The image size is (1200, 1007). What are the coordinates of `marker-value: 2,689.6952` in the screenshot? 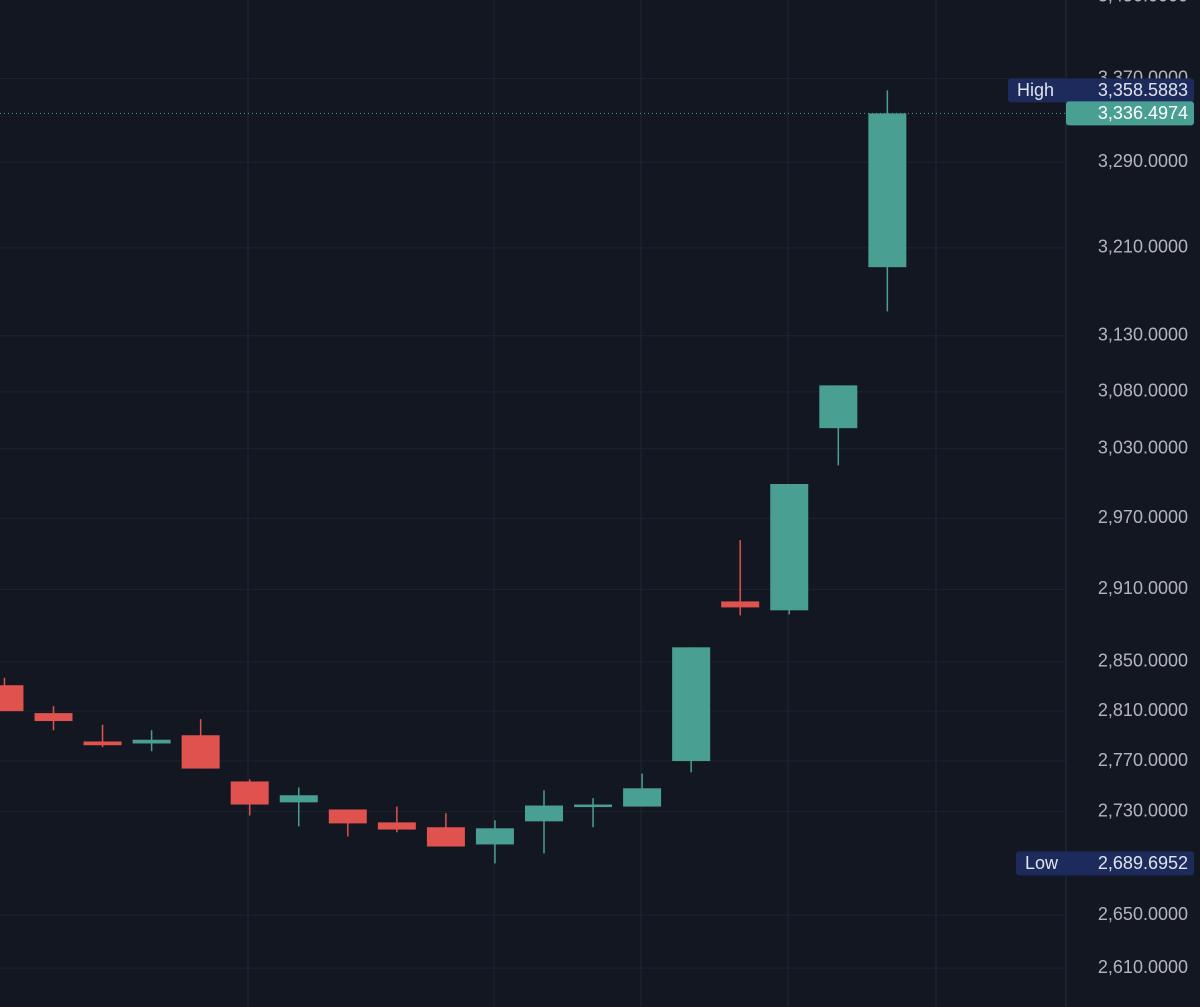 It's located at (1143, 863).